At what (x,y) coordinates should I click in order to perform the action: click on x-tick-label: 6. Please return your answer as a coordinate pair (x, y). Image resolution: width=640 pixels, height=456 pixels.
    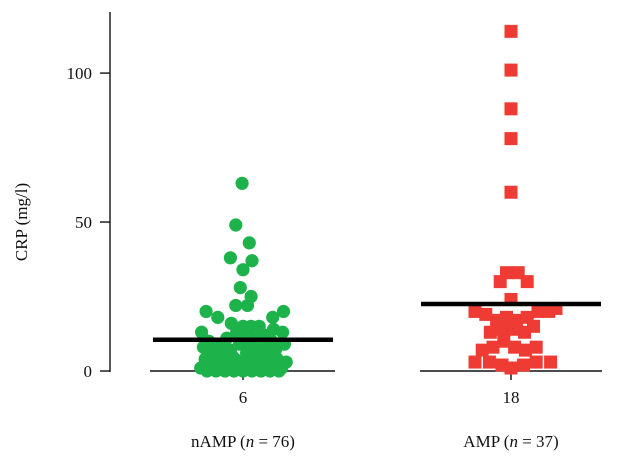
    Looking at the image, I should click on (243, 397).